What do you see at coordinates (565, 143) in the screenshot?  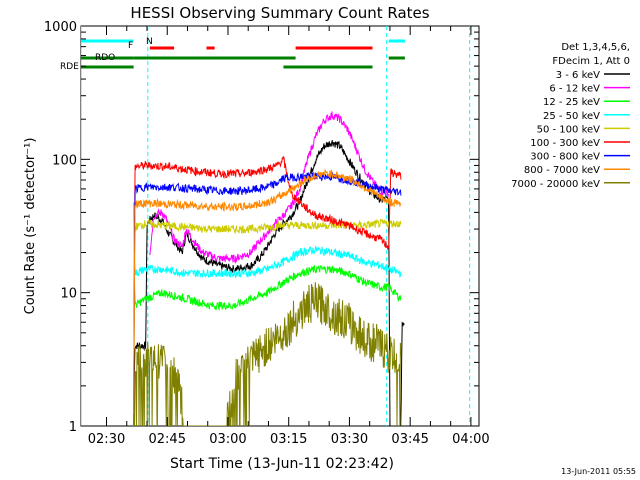 I see `legend-entry: 100 - 300 keV` at bounding box center [565, 143].